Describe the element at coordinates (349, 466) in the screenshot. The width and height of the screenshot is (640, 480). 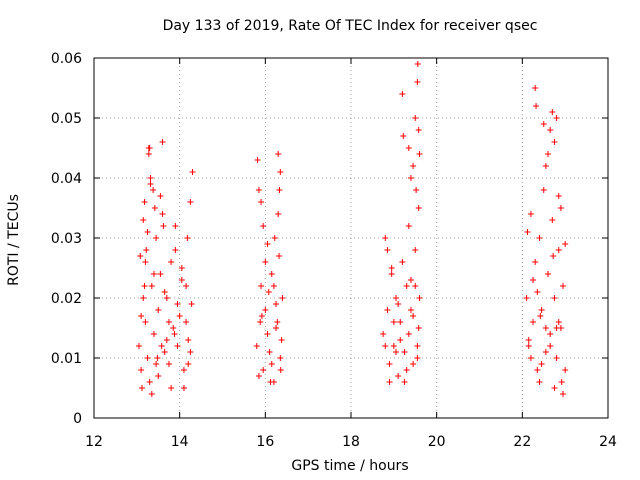
I see `x-axis-title: GPS time / hours` at that location.